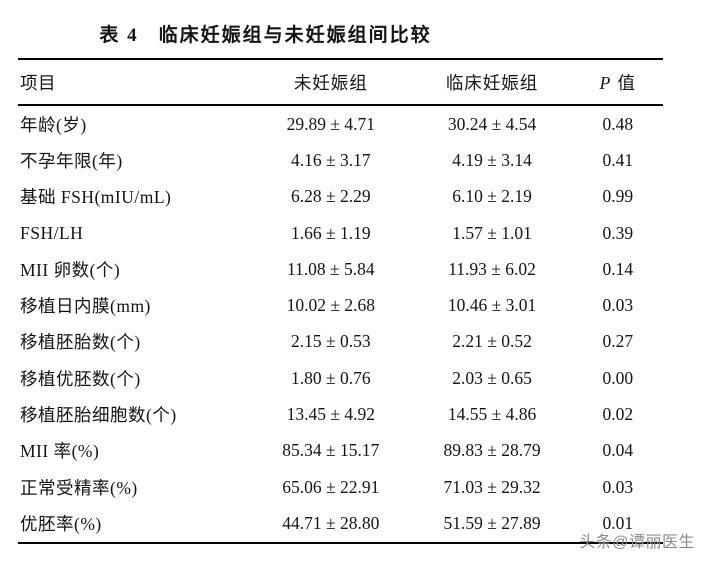 This screenshot has width=713, height=562. Describe the element at coordinates (626, 82) in the screenshot. I see `p-label: 值` at that location.